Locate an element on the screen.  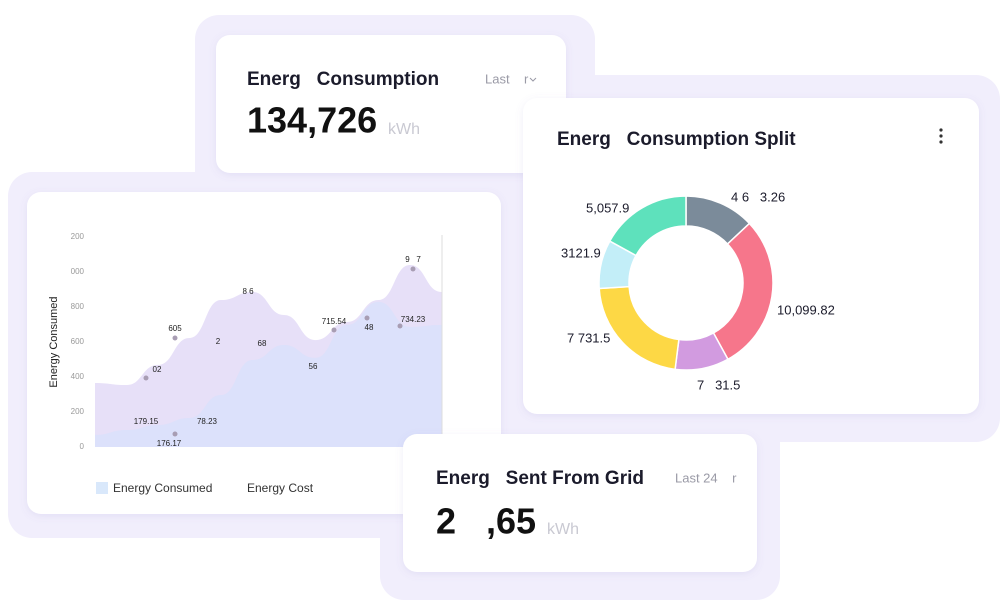
y-axis-label: Energy Consumed is located at coordinates (54, 341).